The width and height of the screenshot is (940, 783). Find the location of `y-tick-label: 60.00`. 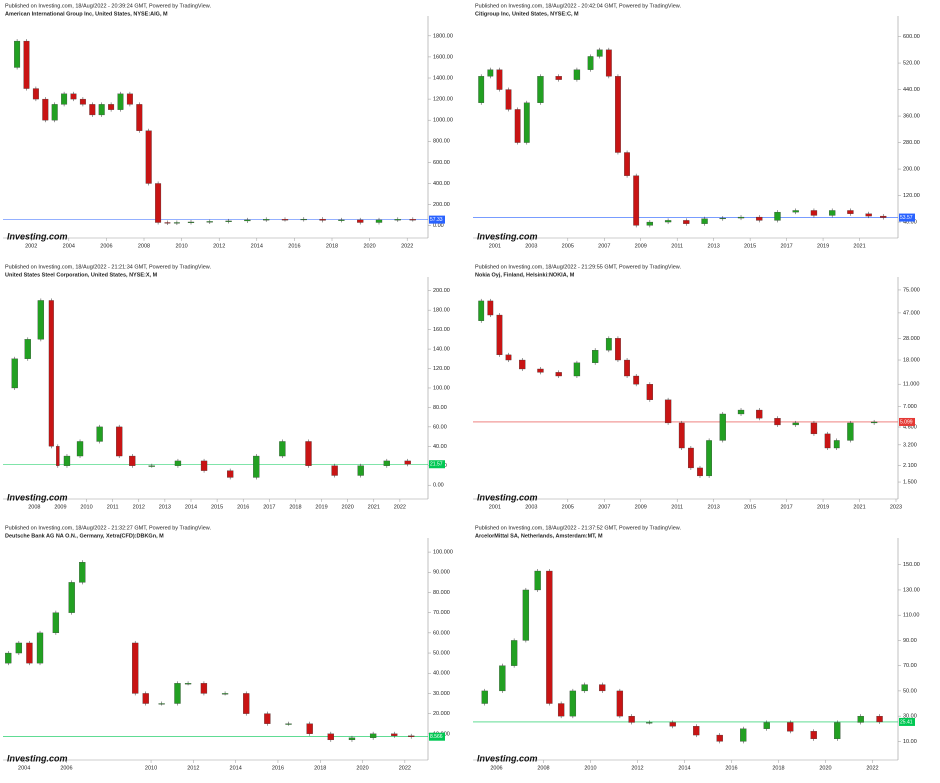

y-tick-label: 60.00 is located at coordinates (440, 427).